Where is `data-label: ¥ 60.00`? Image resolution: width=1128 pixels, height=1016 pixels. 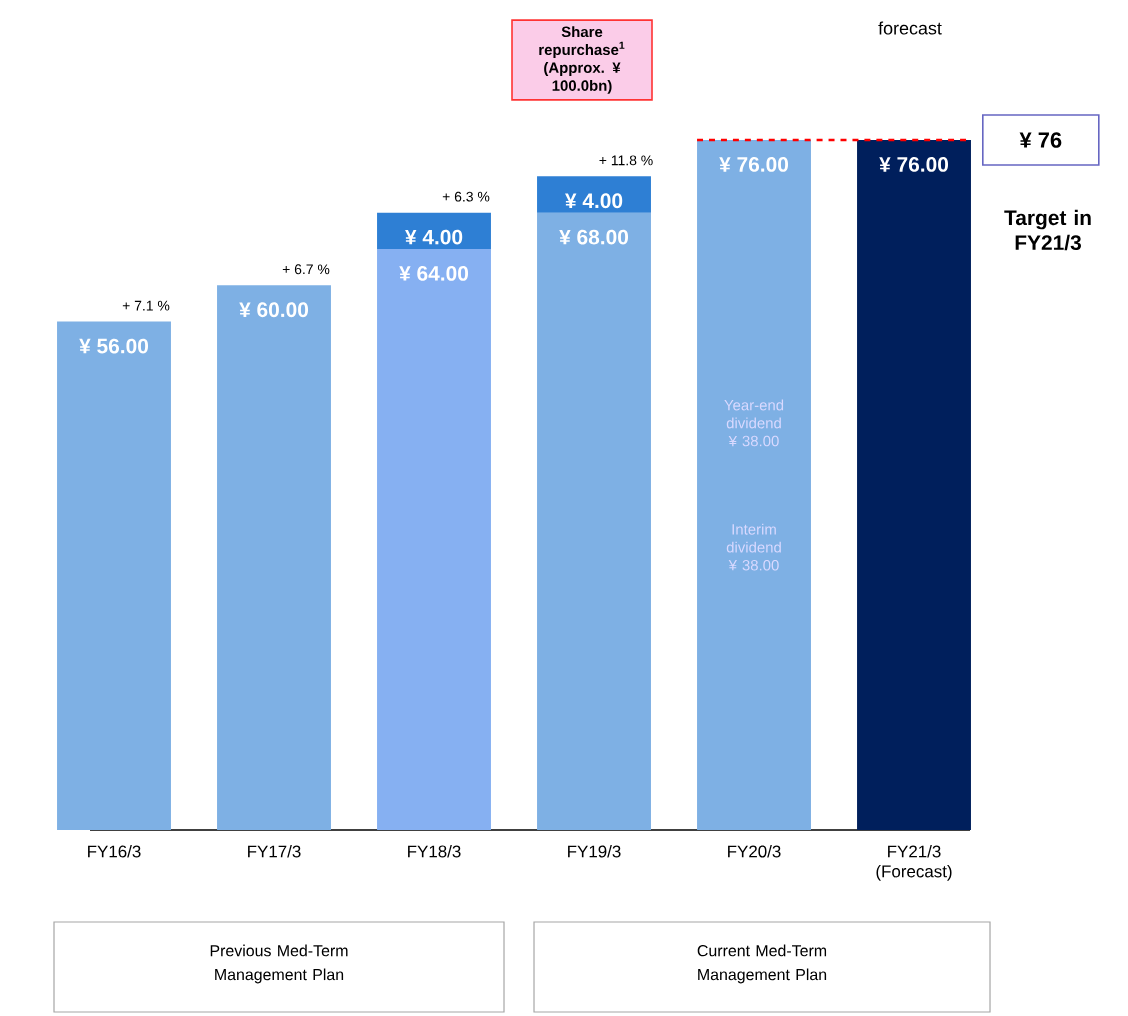
data-label: ¥ 60.00 is located at coordinates (274, 310).